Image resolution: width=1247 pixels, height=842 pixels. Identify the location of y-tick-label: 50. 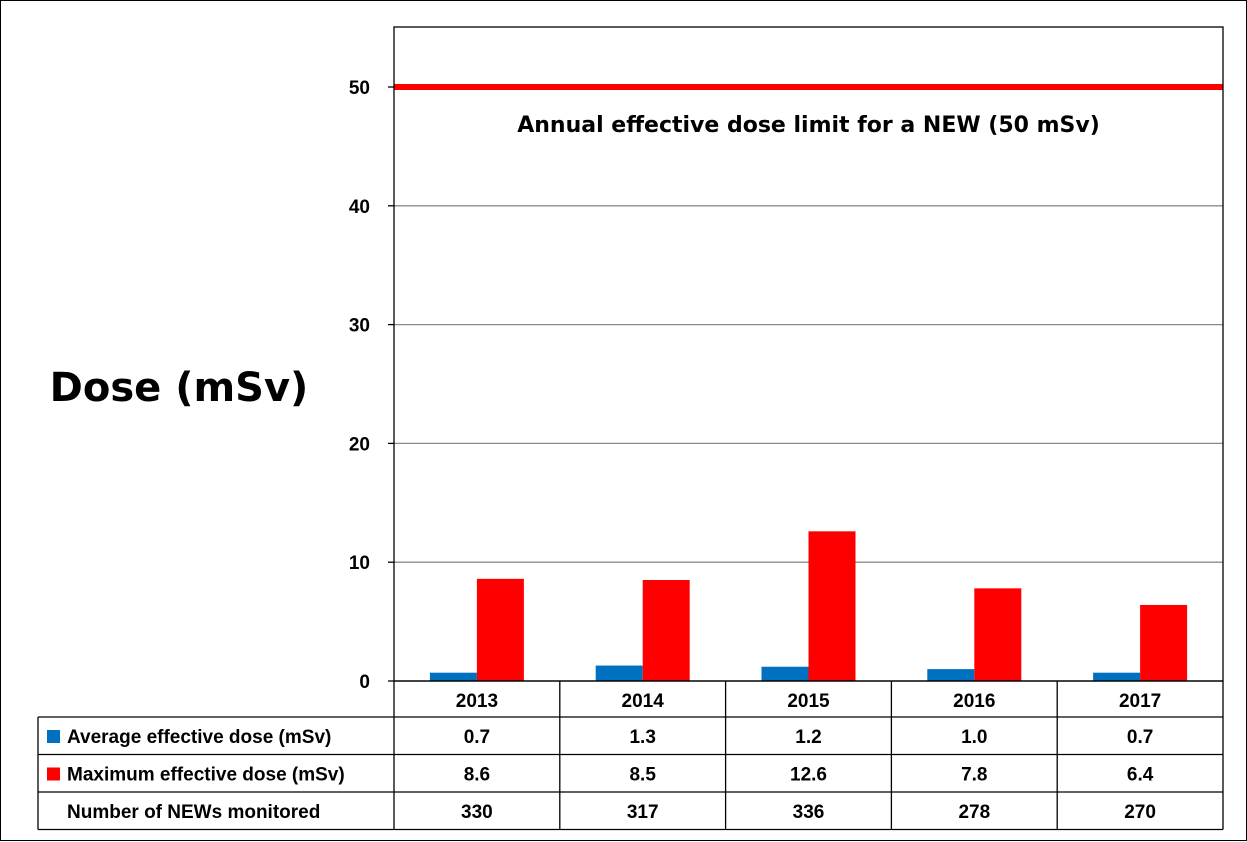
(359, 88).